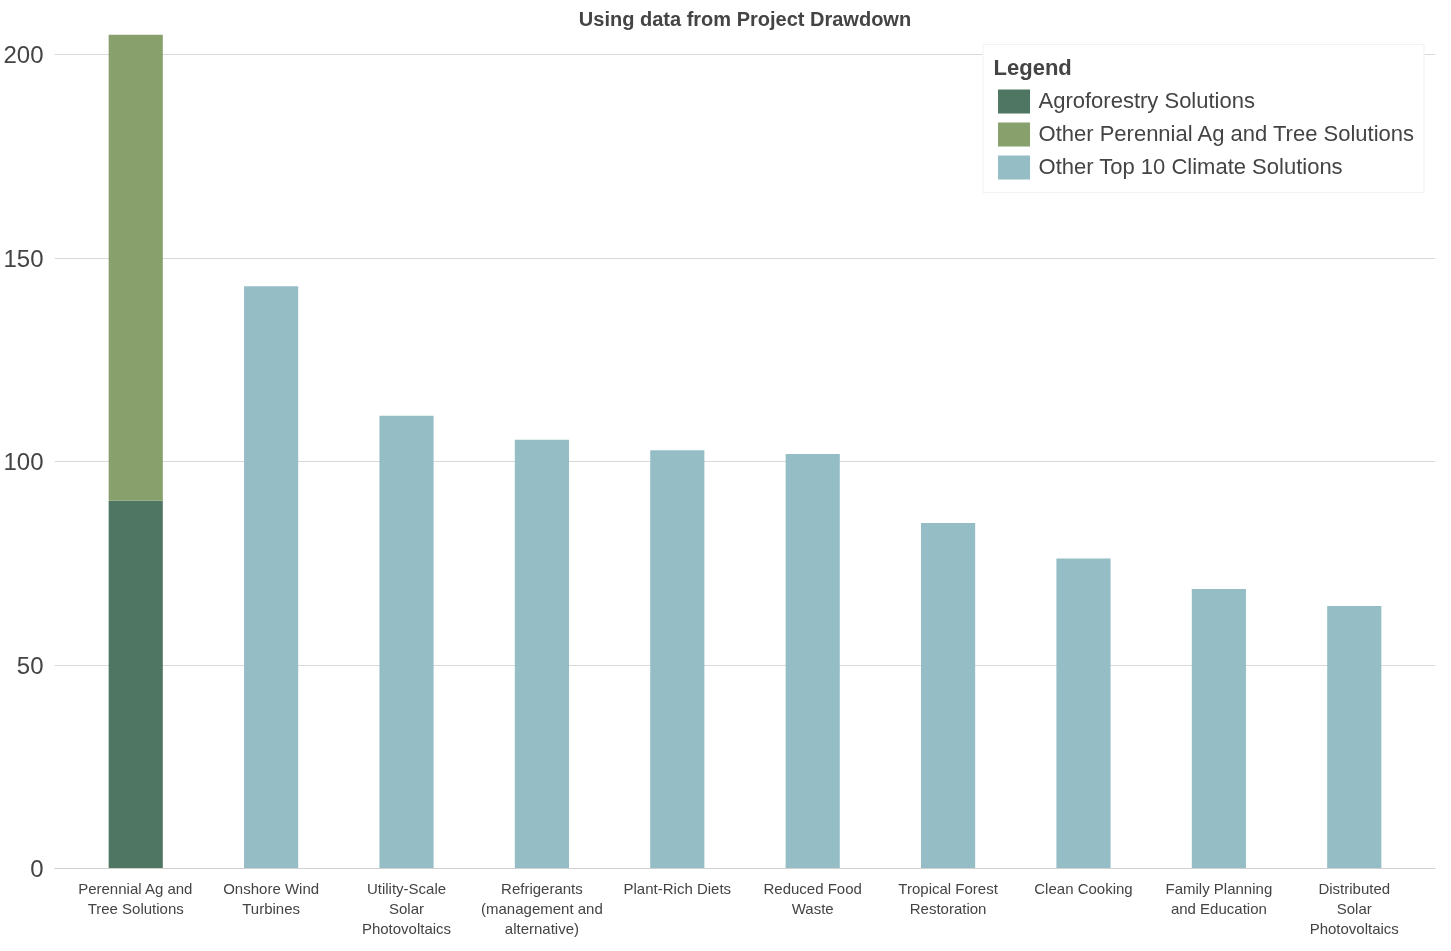  I want to click on x-tick-label: Onshore Wind Turbines, so click(271, 898).